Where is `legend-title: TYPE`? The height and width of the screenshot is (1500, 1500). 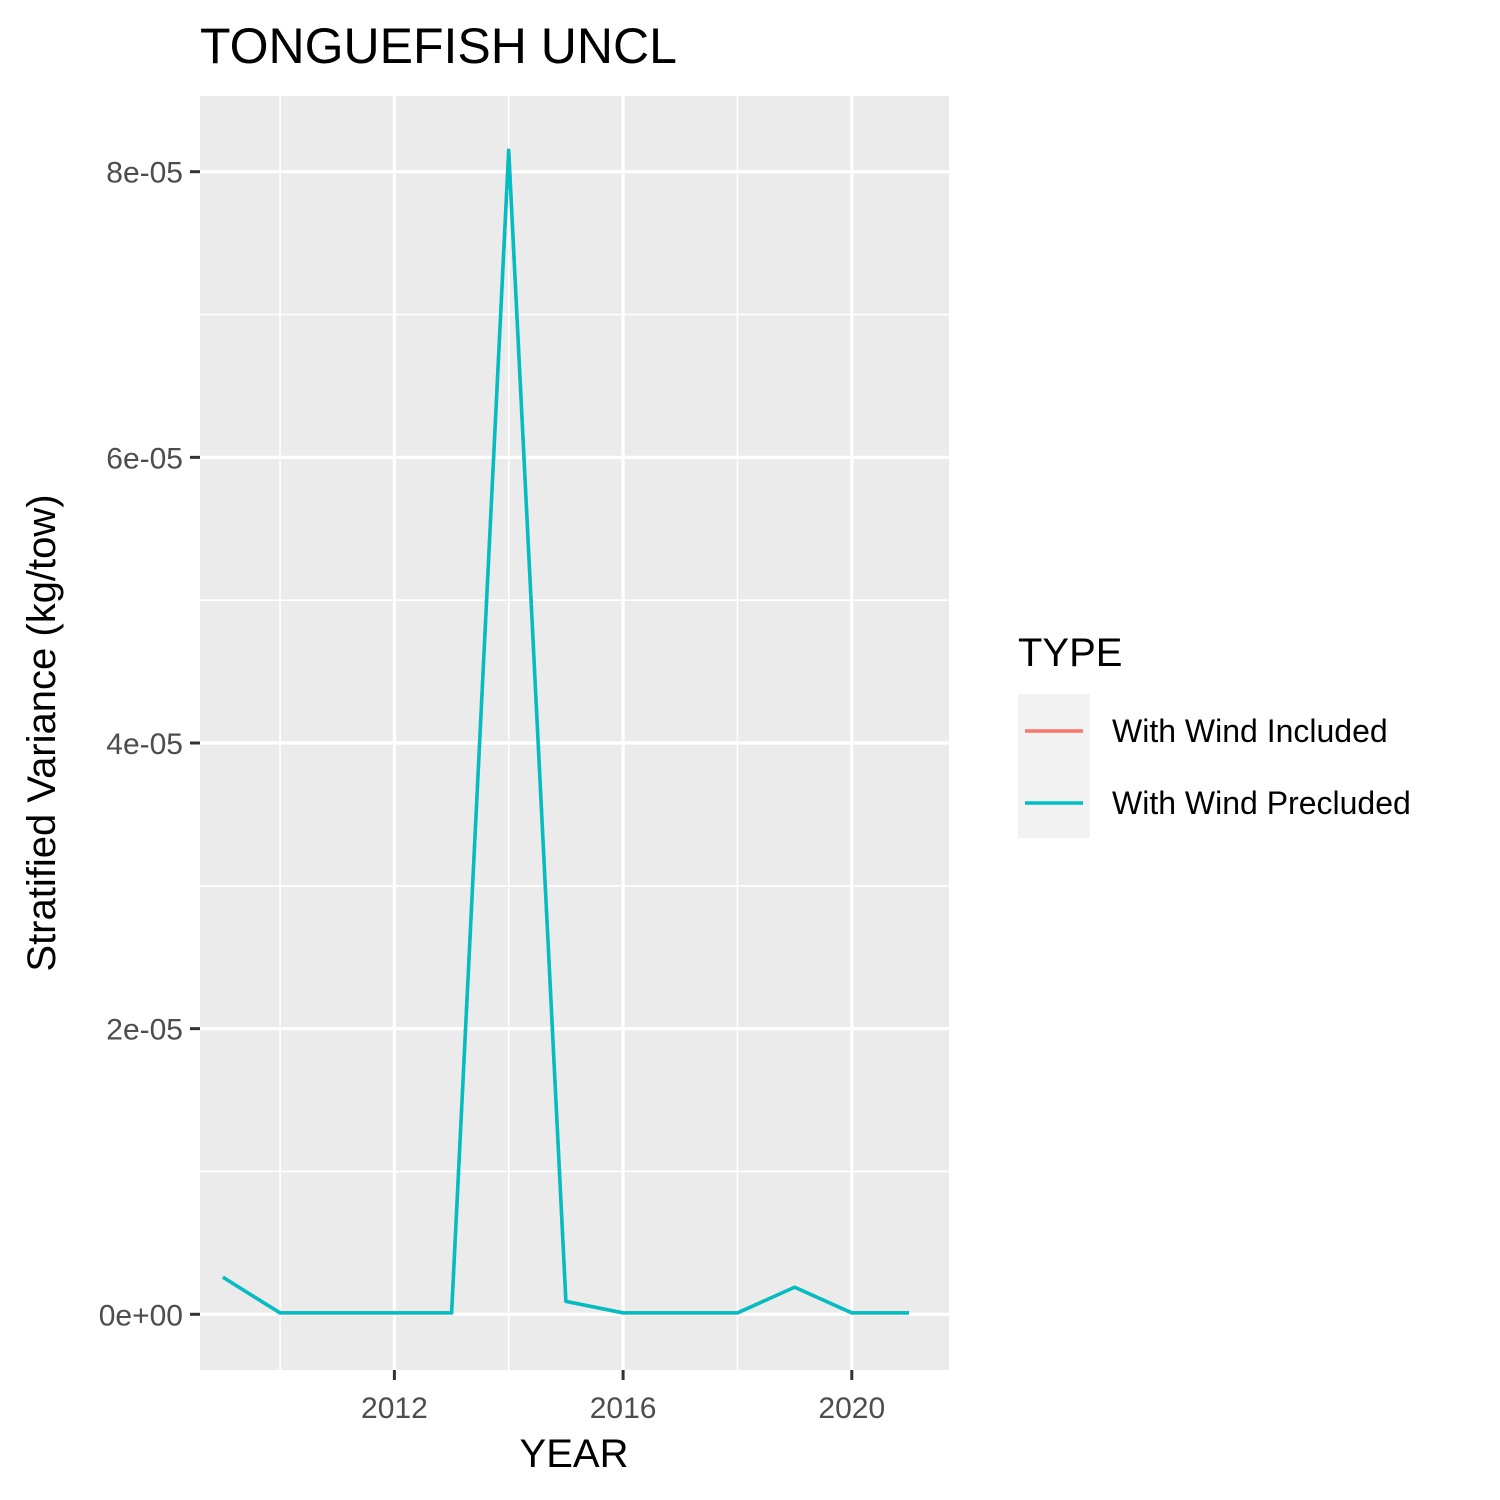 legend-title: TYPE is located at coordinates (1070, 653).